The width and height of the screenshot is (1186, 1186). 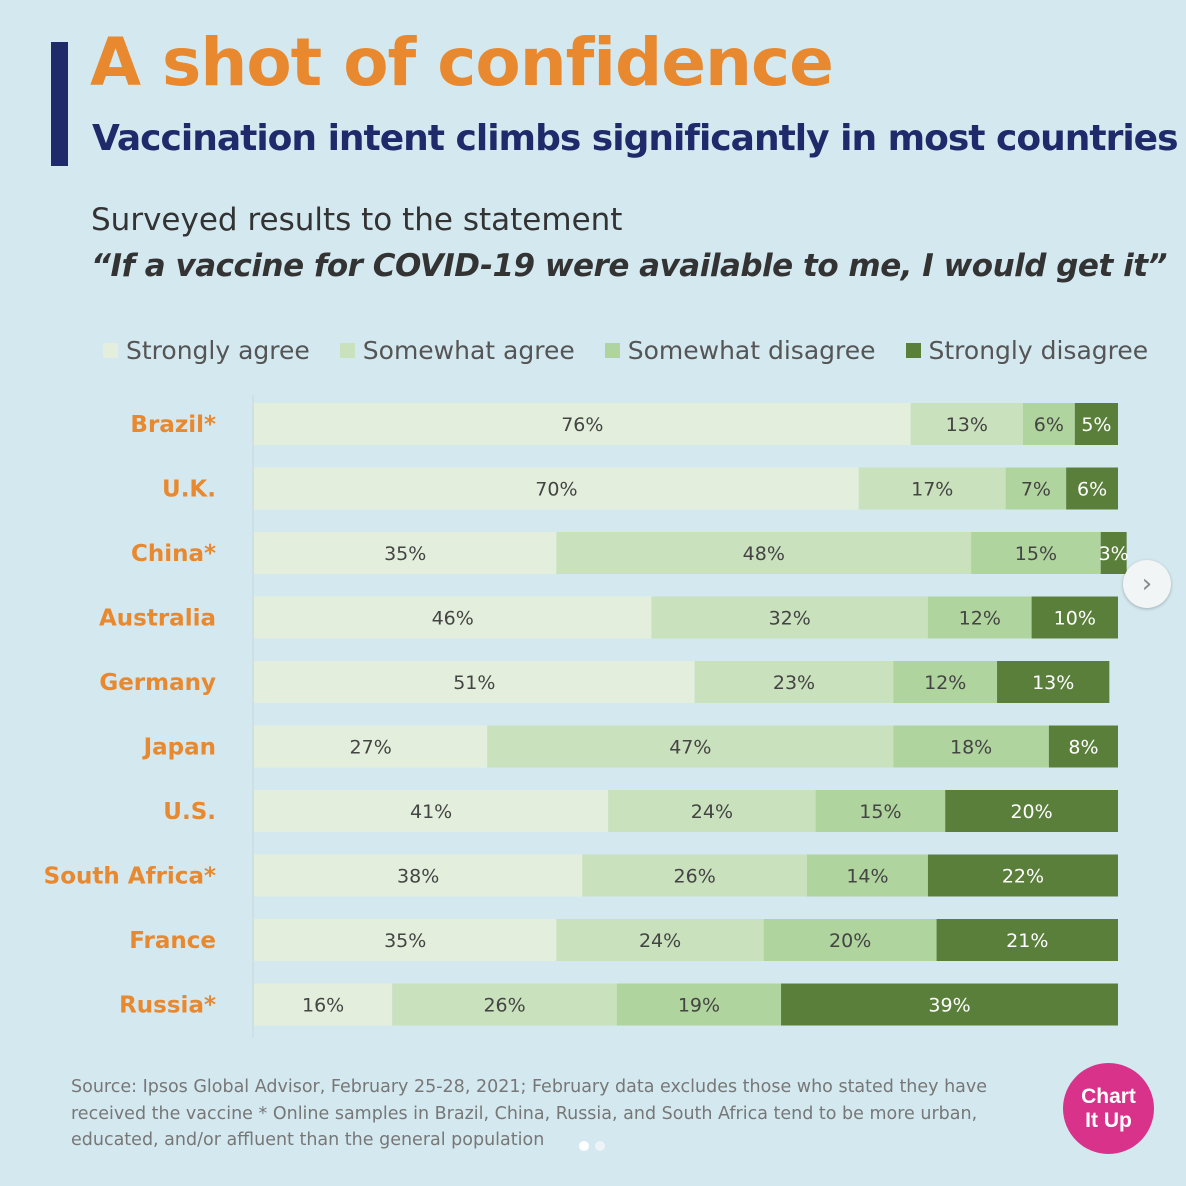 I want to click on data-label: 70%, so click(x=556, y=490).